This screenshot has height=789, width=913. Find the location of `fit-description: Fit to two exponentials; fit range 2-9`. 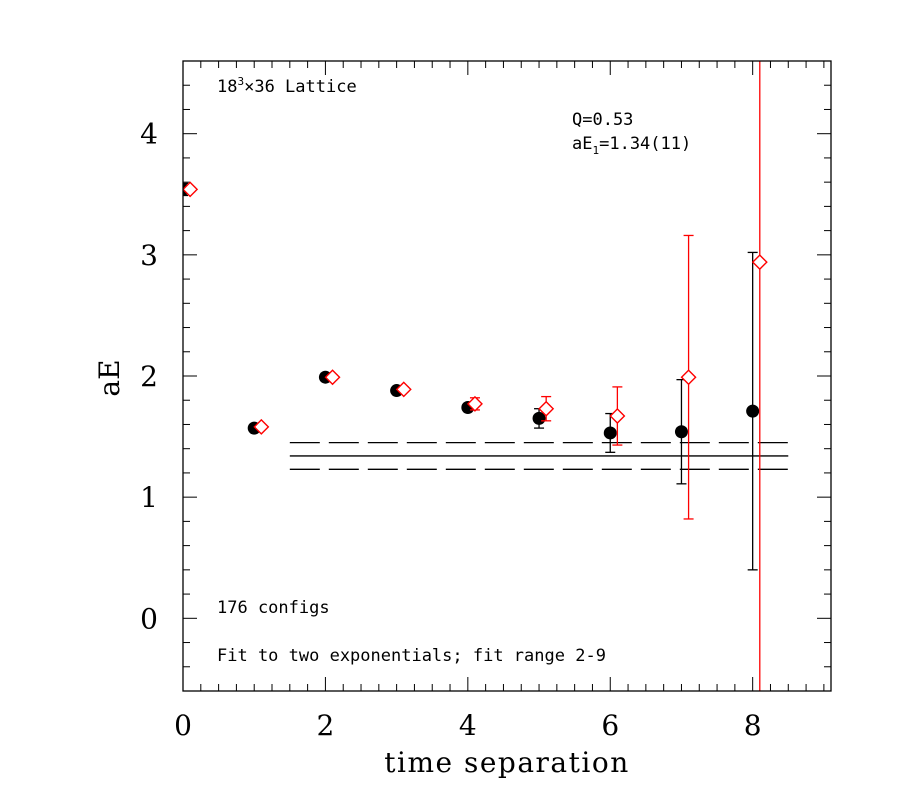

fit-description: Fit to two exponentials; fit range 2-9 is located at coordinates (411, 656).